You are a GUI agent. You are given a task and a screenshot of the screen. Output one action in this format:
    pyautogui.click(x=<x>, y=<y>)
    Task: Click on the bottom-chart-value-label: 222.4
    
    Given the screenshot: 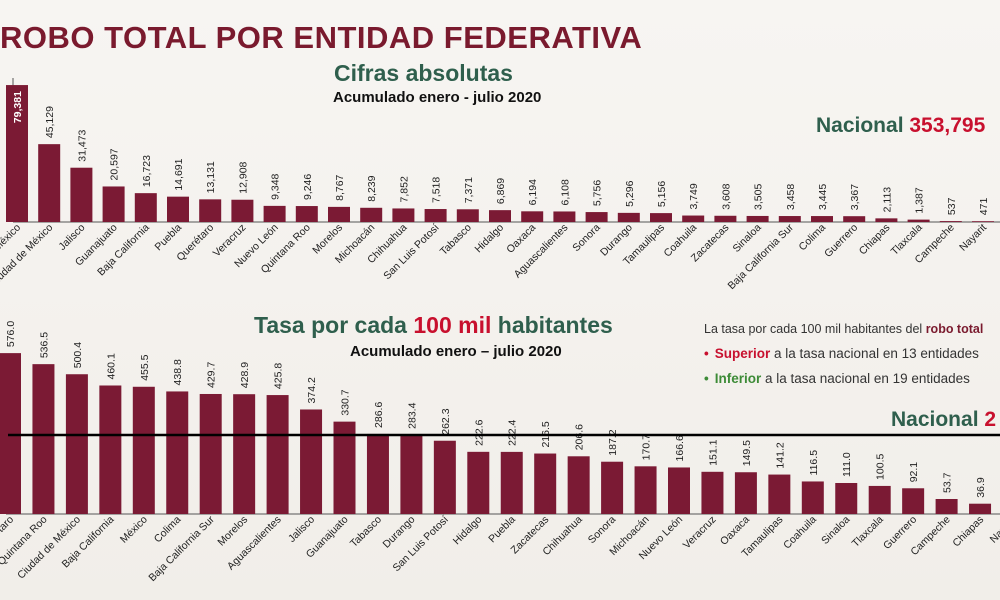 What is the action you would take?
    pyautogui.click(x=513, y=432)
    